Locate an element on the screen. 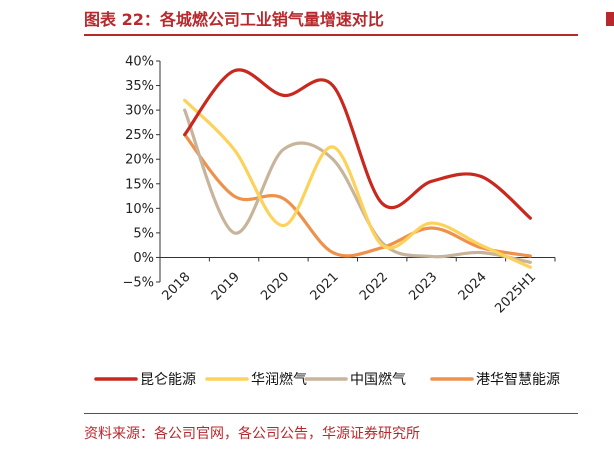  x-tick-label: 2025H1 is located at coordinates (515, 293).